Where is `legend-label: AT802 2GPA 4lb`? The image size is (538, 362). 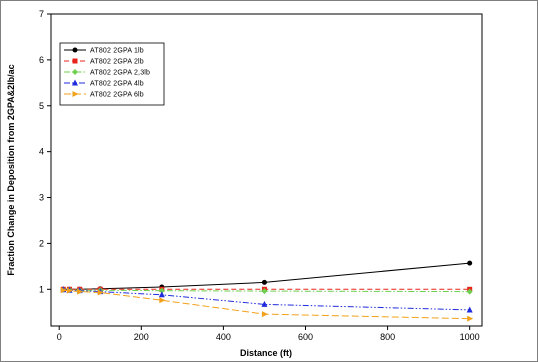
legend-label: AT802 2GPA 4lb is located at coordinates (117, 84).